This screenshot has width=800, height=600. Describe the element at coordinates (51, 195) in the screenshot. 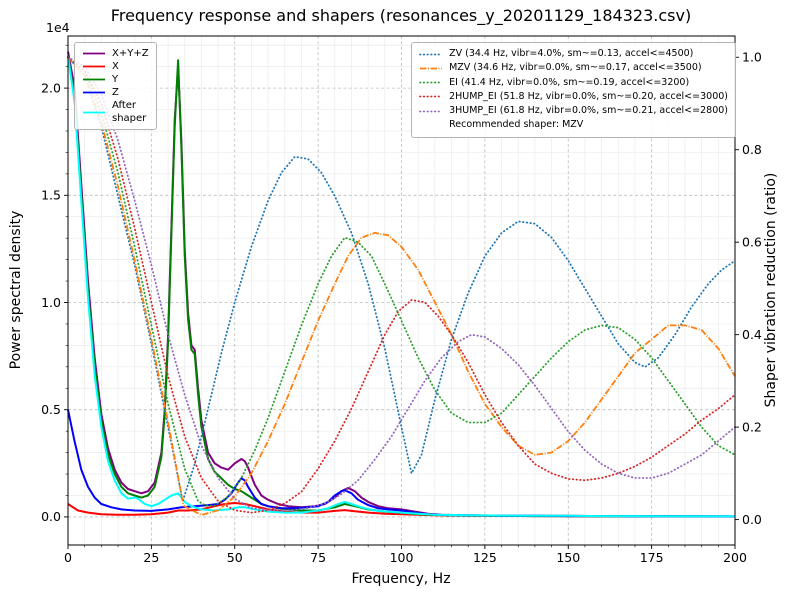

I see `y-left-tick-label: 1.5` at that location.